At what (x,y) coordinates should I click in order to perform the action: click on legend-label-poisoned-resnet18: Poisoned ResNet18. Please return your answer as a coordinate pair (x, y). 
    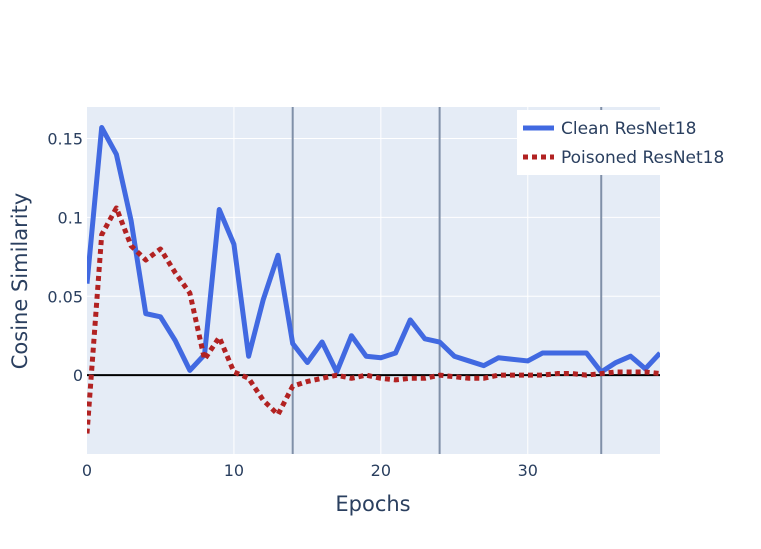
    Looking at the image, I should click on (642, 158).